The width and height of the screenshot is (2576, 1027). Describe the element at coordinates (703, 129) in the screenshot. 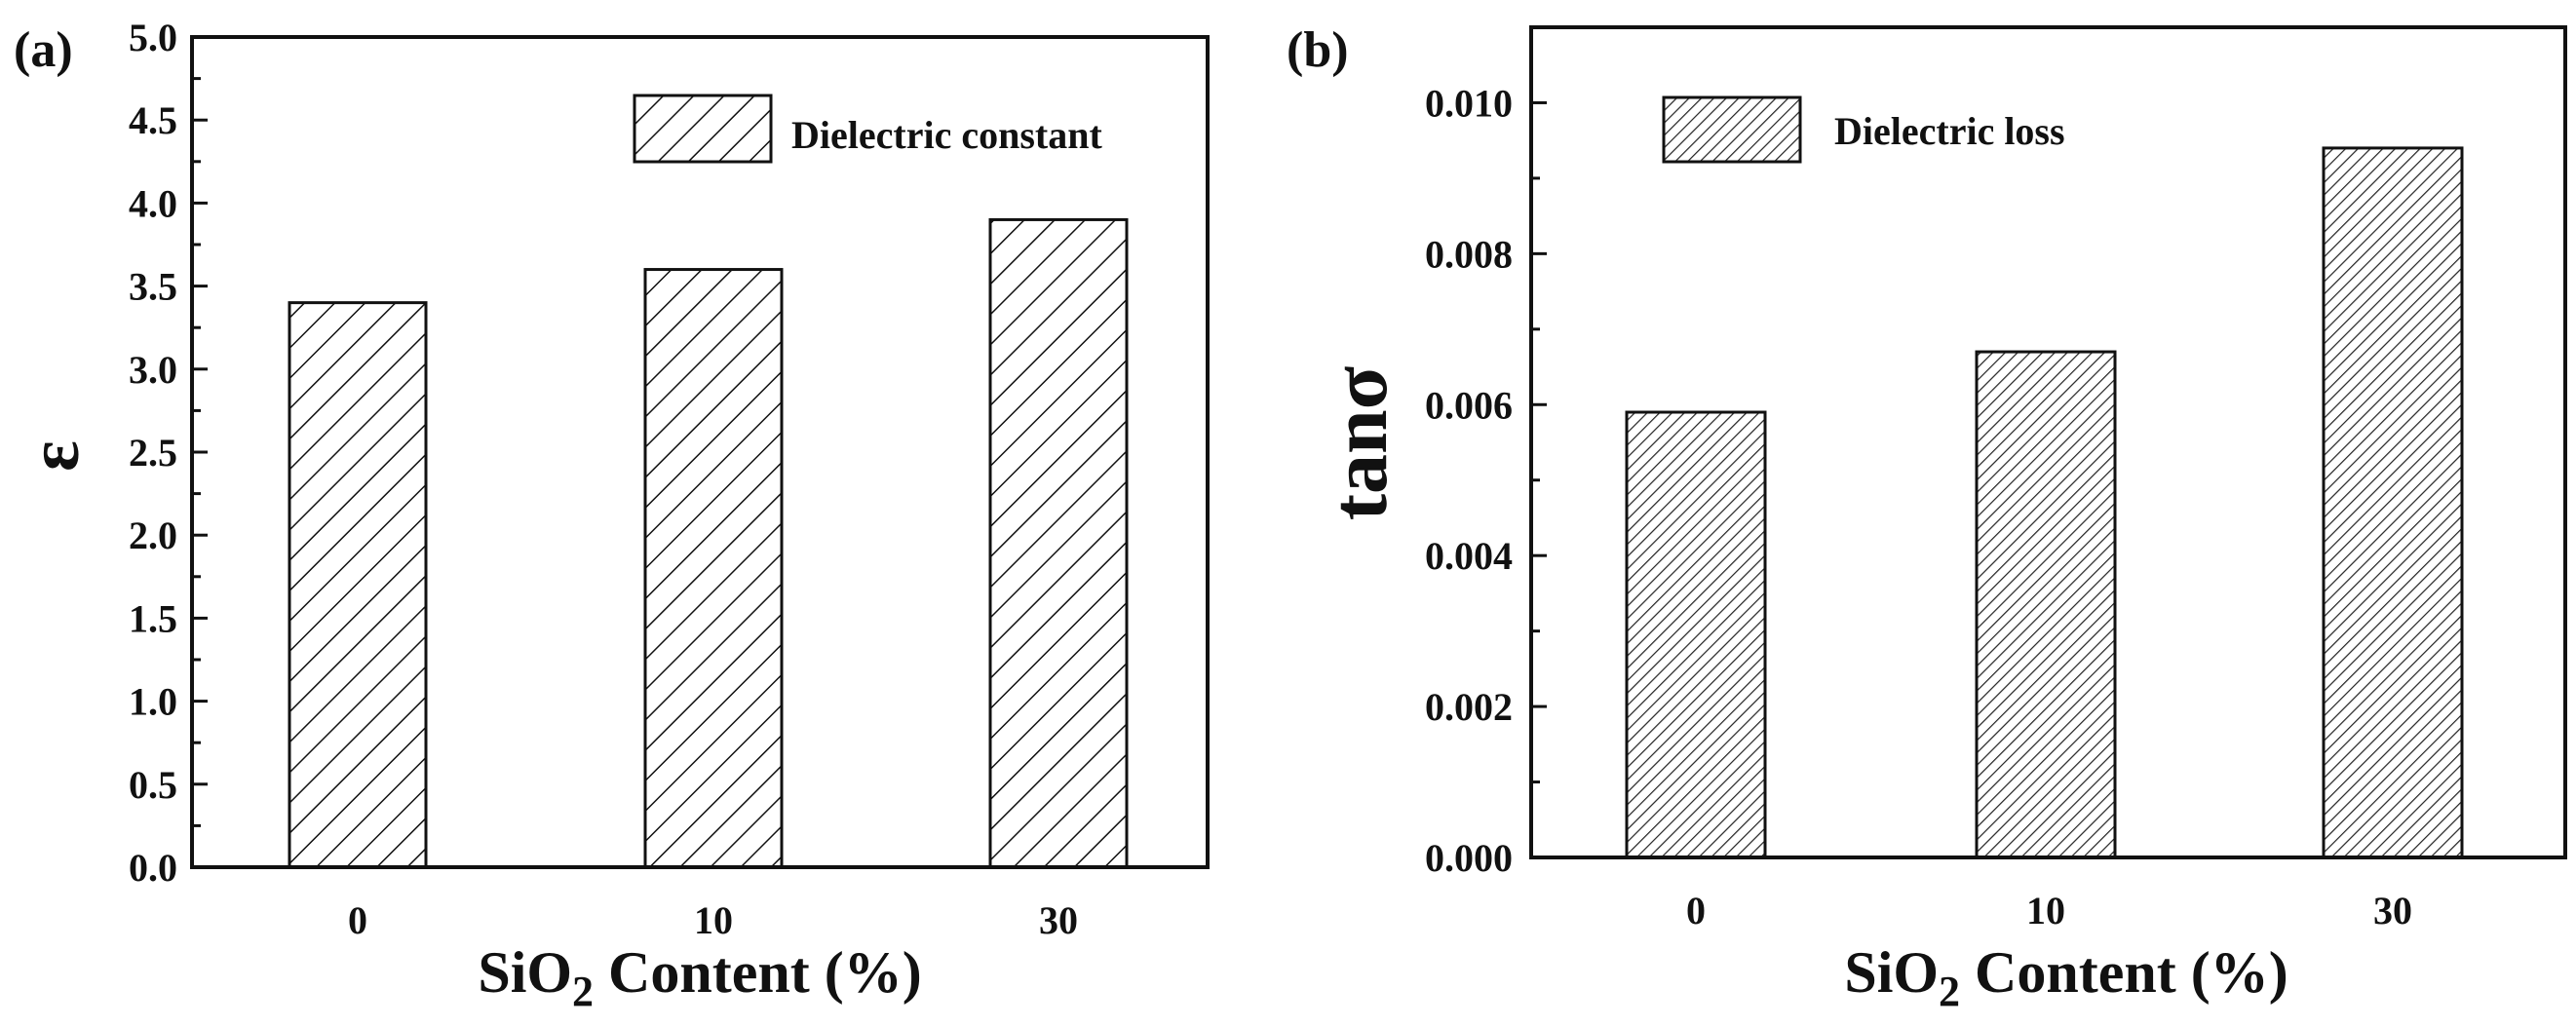

I see `panel-a-legend-swatch` at that location.